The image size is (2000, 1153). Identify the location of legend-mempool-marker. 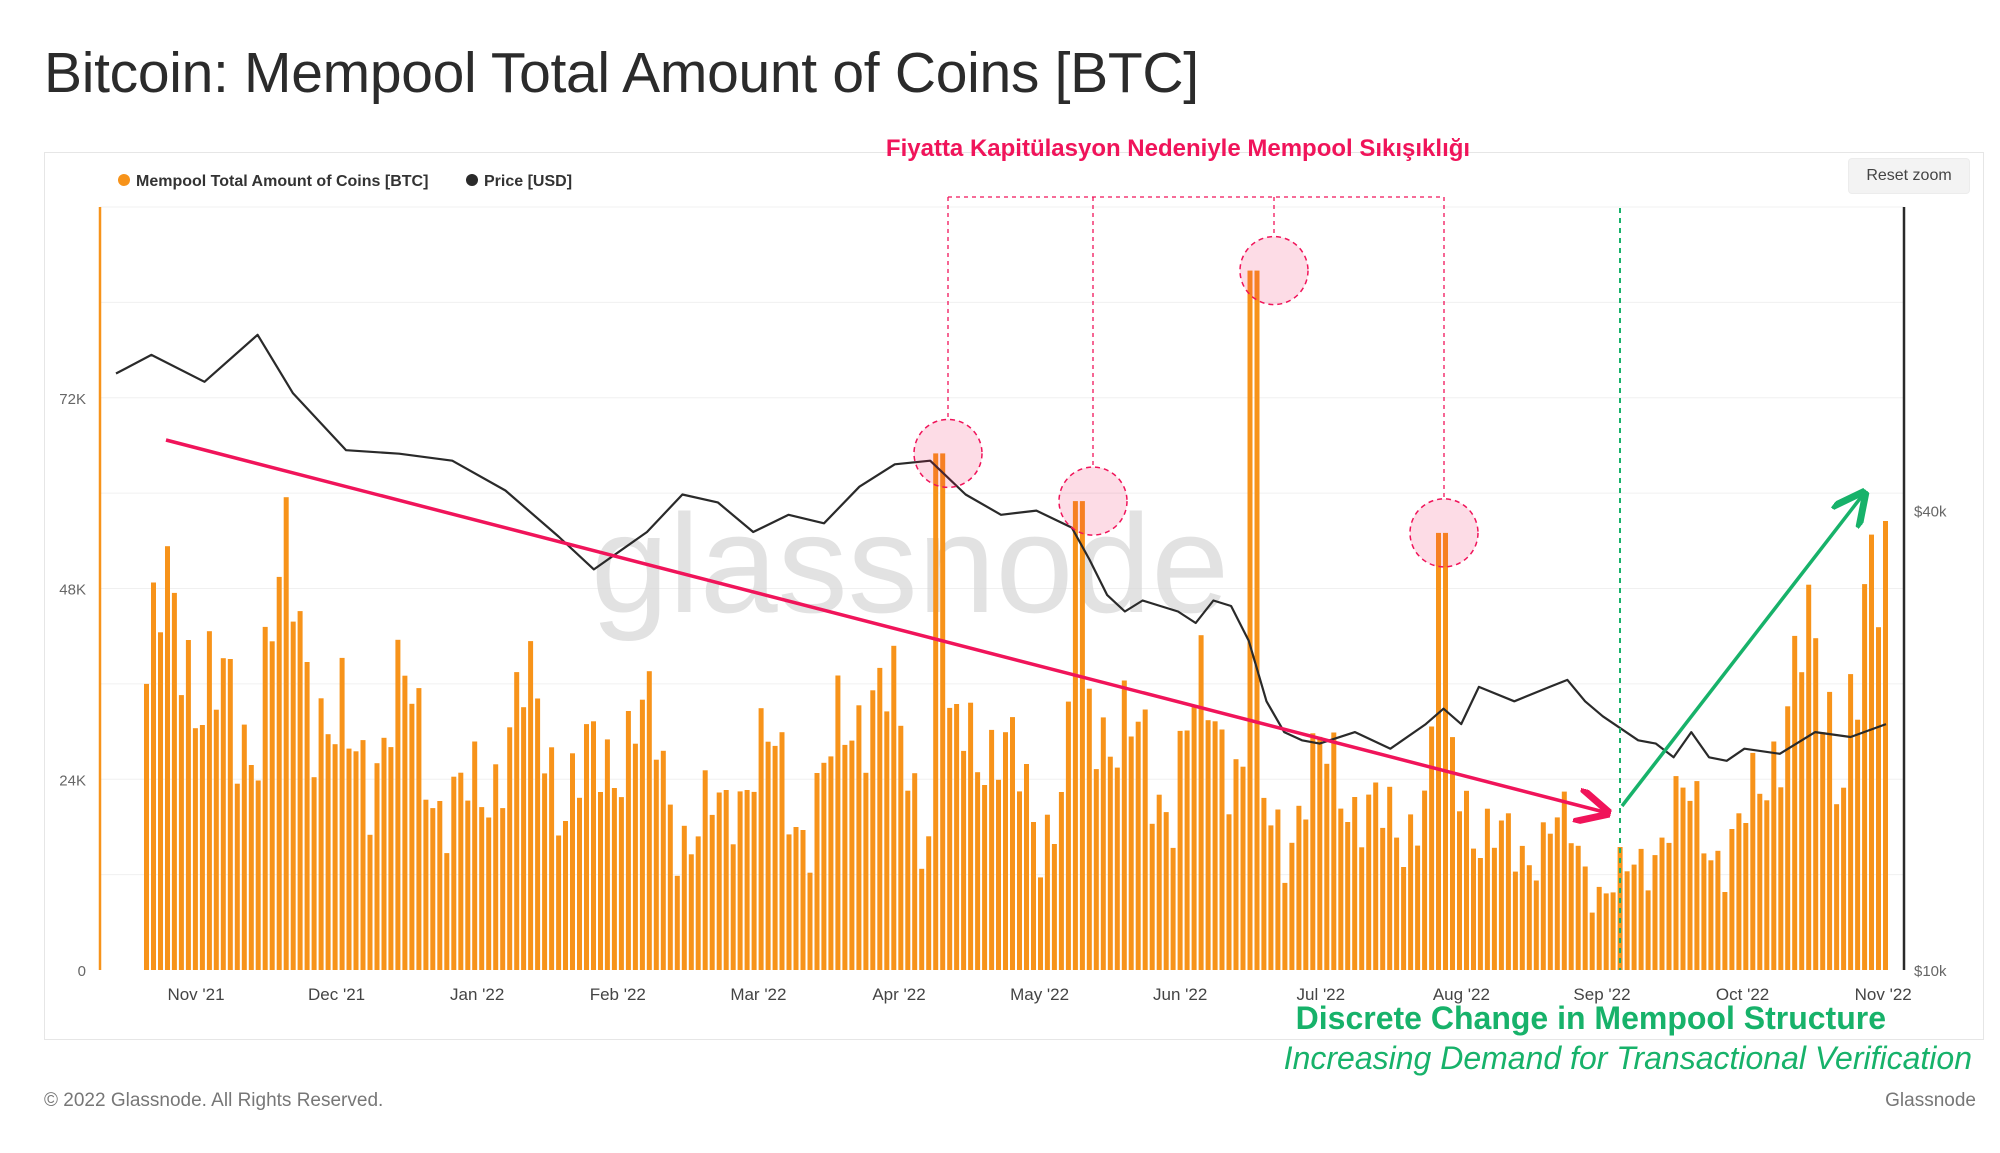
(124, 180).